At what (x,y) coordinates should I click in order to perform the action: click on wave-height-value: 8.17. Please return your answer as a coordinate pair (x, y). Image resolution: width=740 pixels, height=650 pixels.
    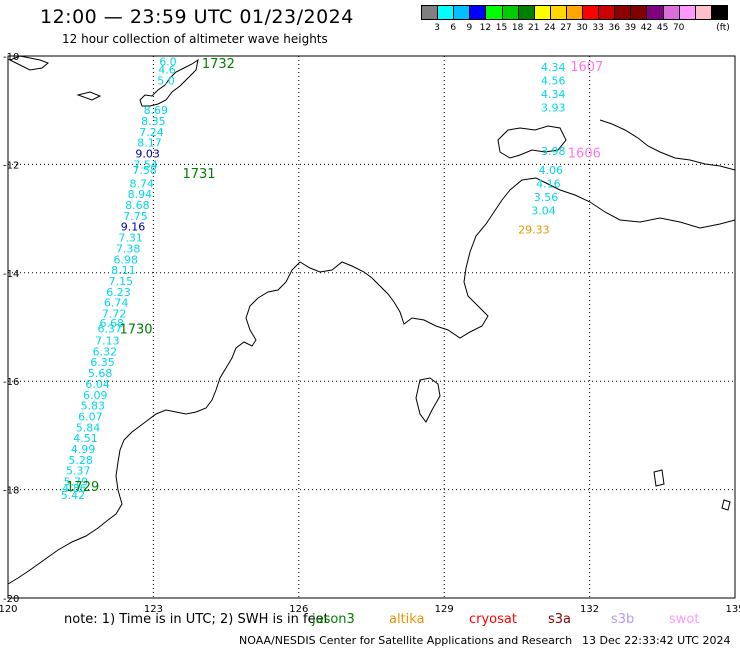
    Looking at the image, I should click on (149, 143).